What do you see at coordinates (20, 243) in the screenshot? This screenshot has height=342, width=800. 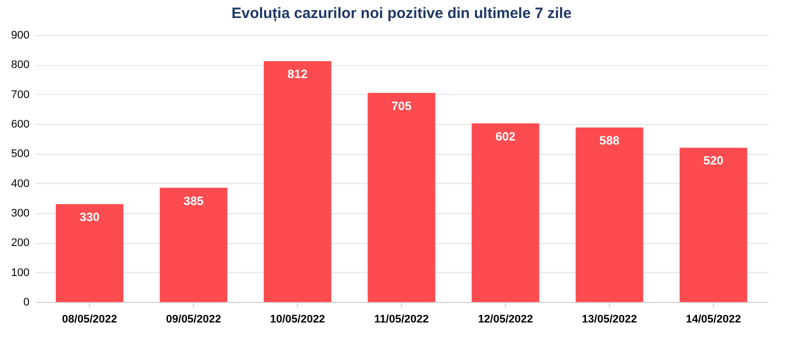 I see `y-tick-label: 200` at bounding box center [20, 243].